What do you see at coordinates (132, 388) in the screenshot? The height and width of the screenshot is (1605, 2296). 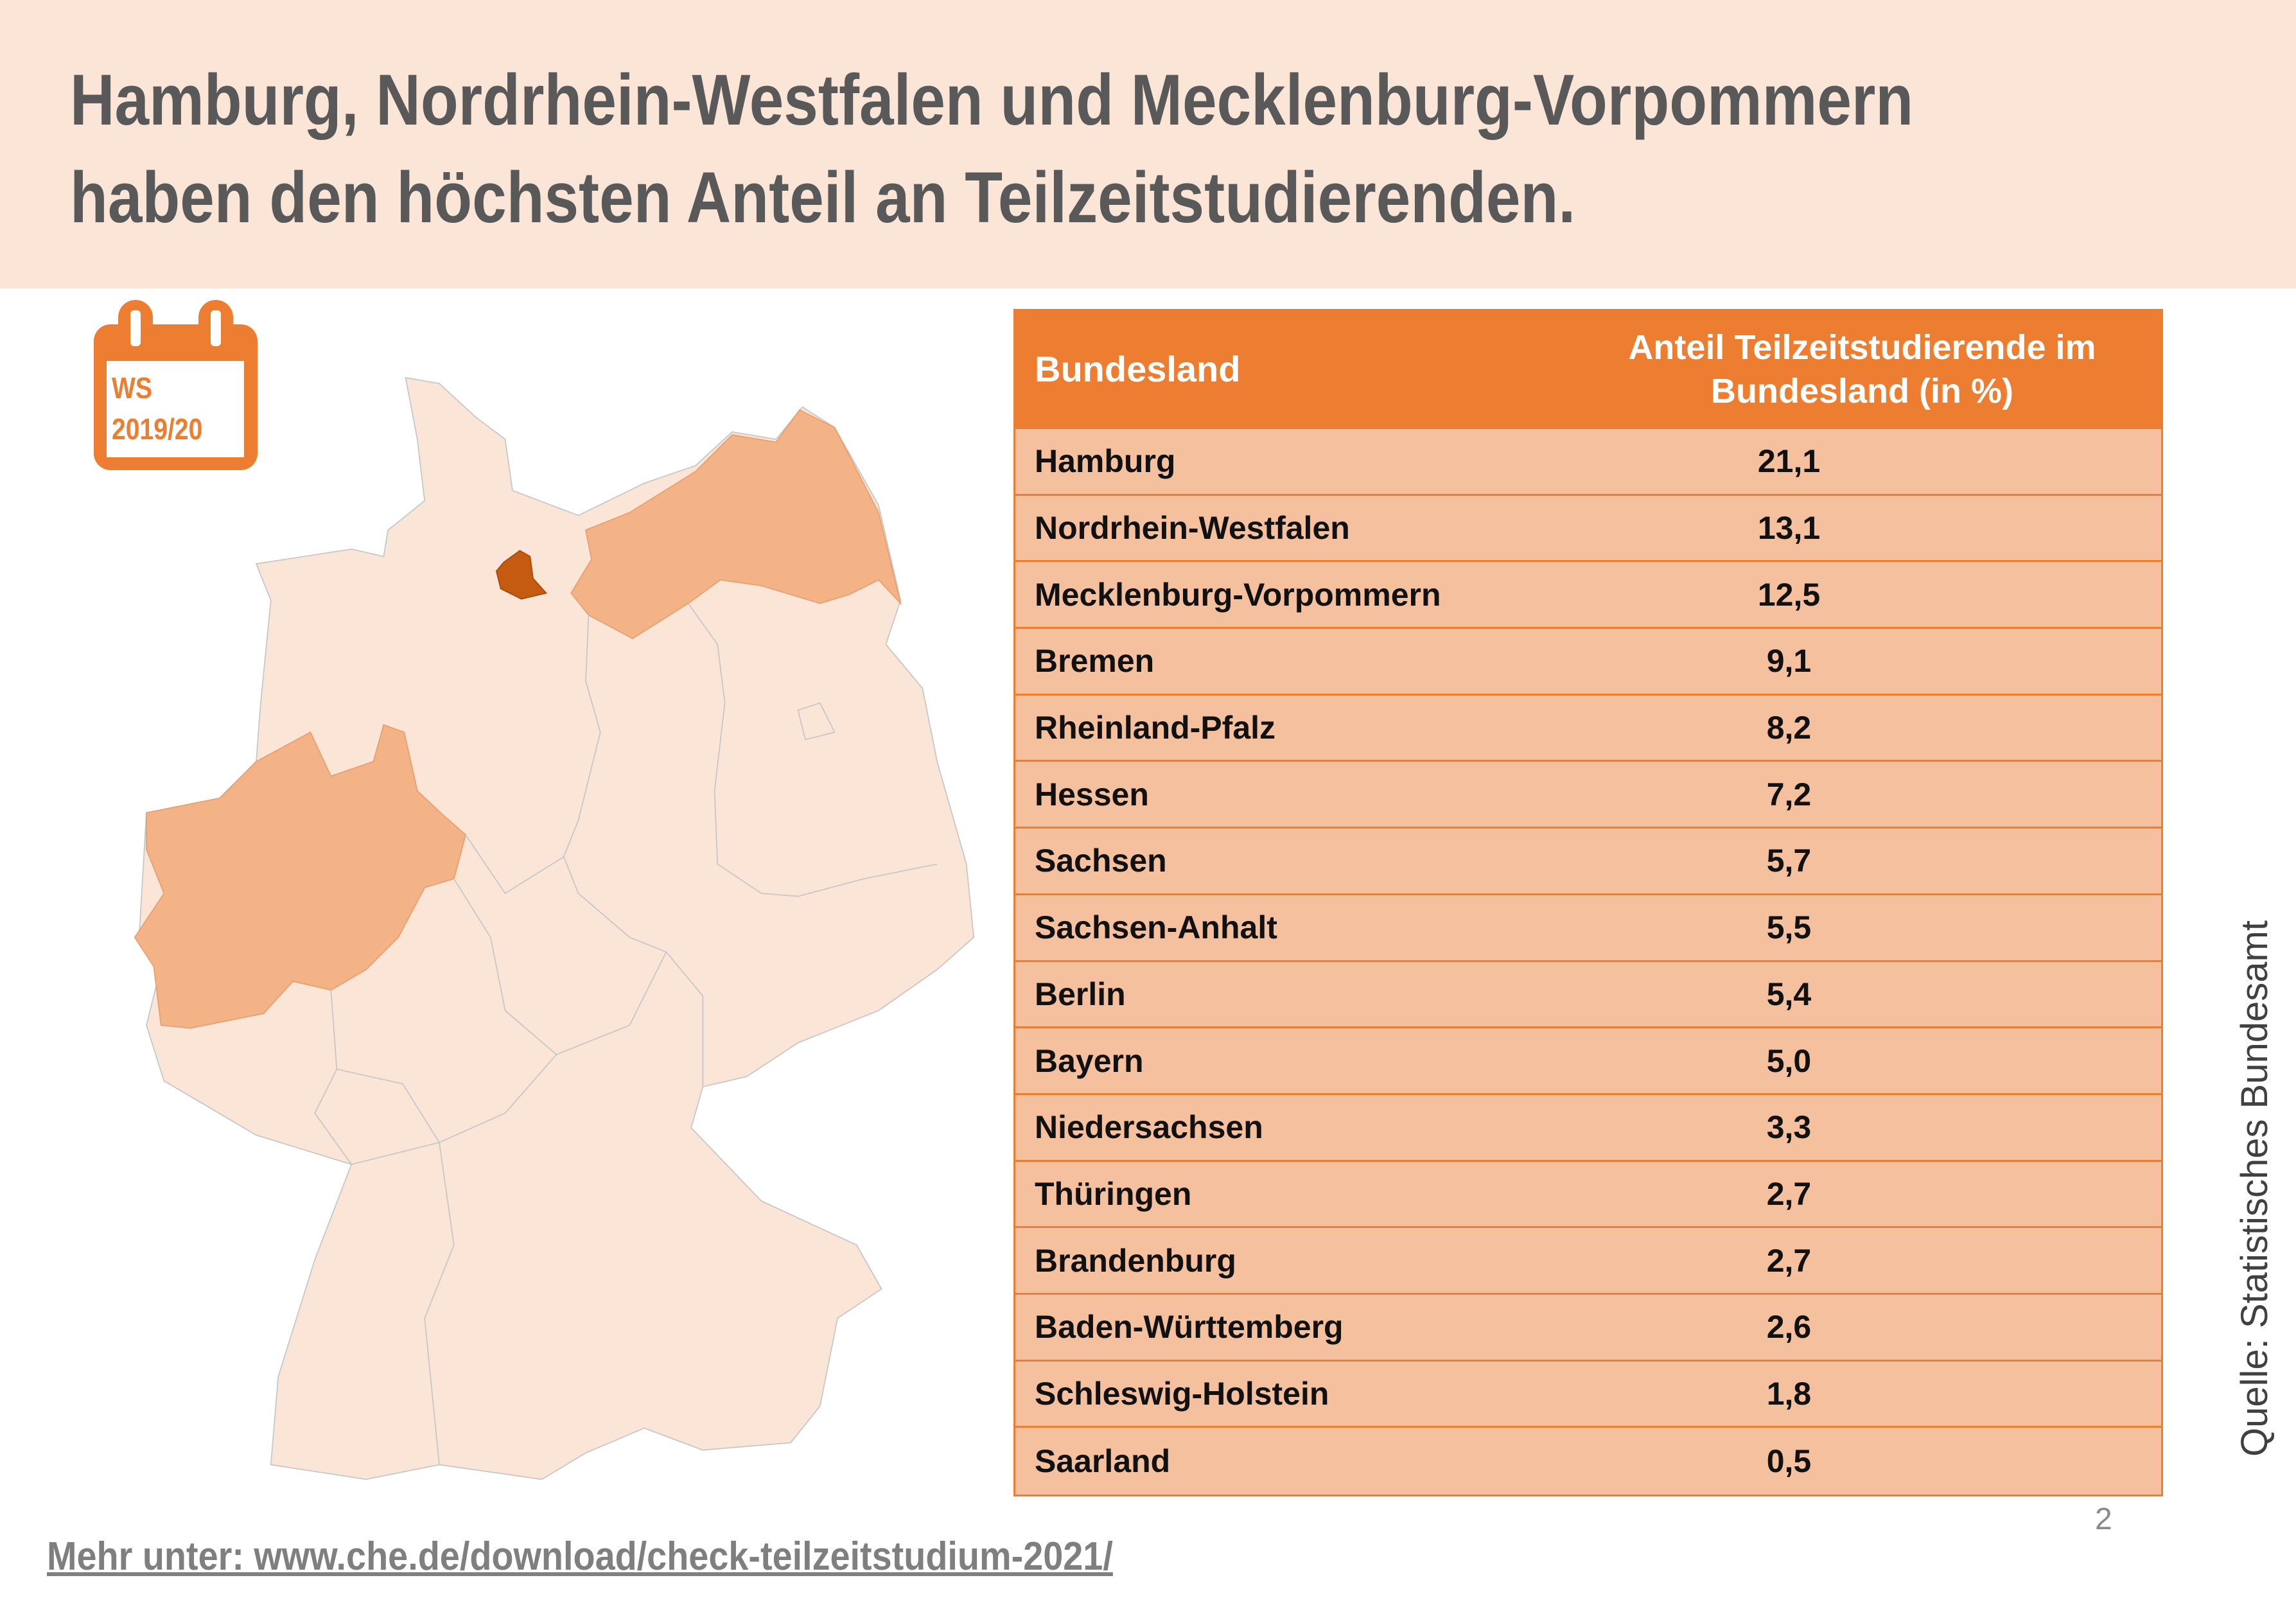 I see `semester-label: WS` at bounding box center [132, 388].